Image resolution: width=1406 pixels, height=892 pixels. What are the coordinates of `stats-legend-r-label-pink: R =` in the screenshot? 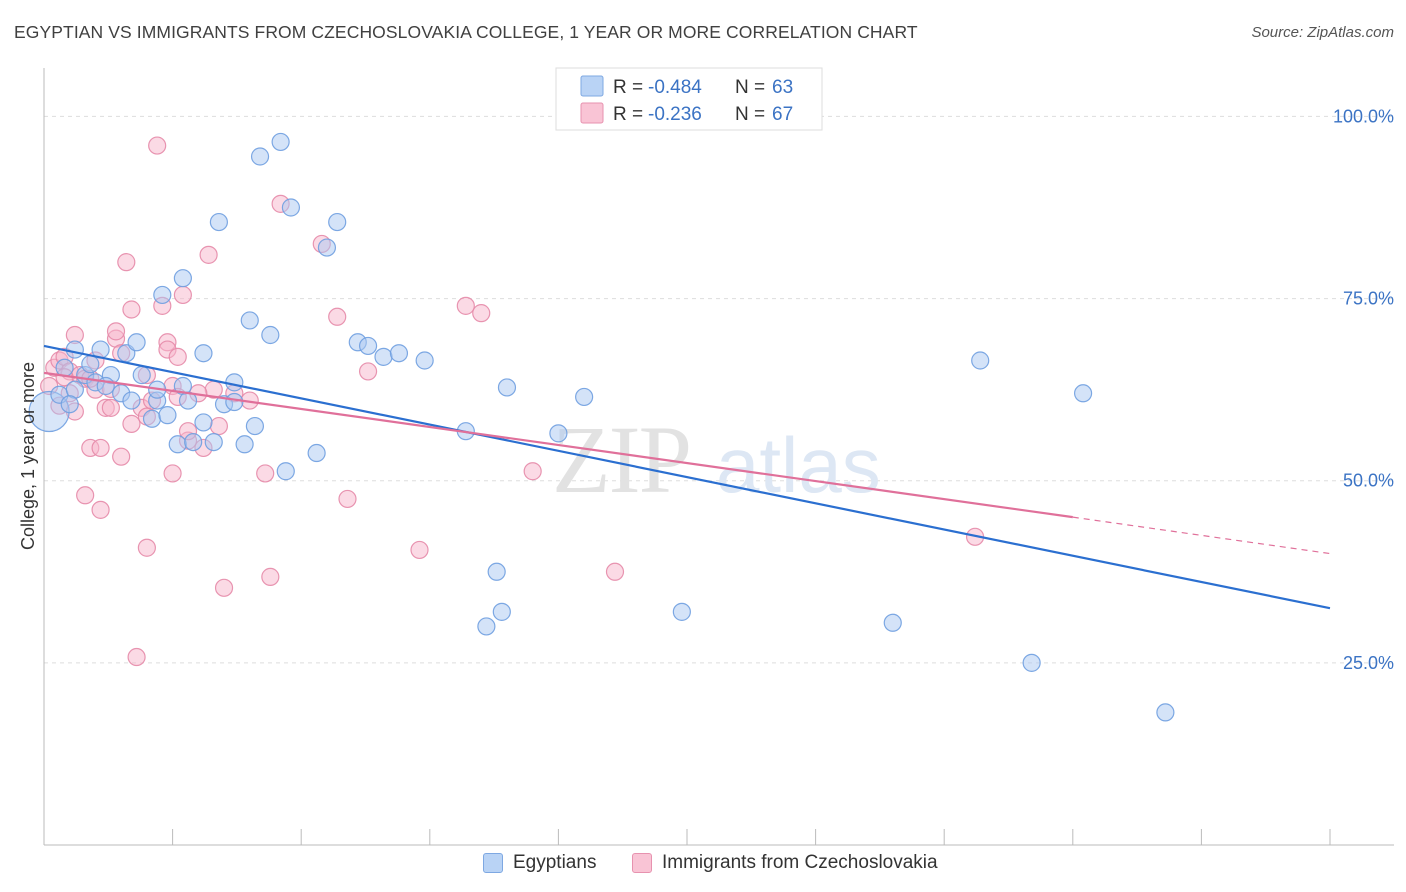 It's located at (628, 114).